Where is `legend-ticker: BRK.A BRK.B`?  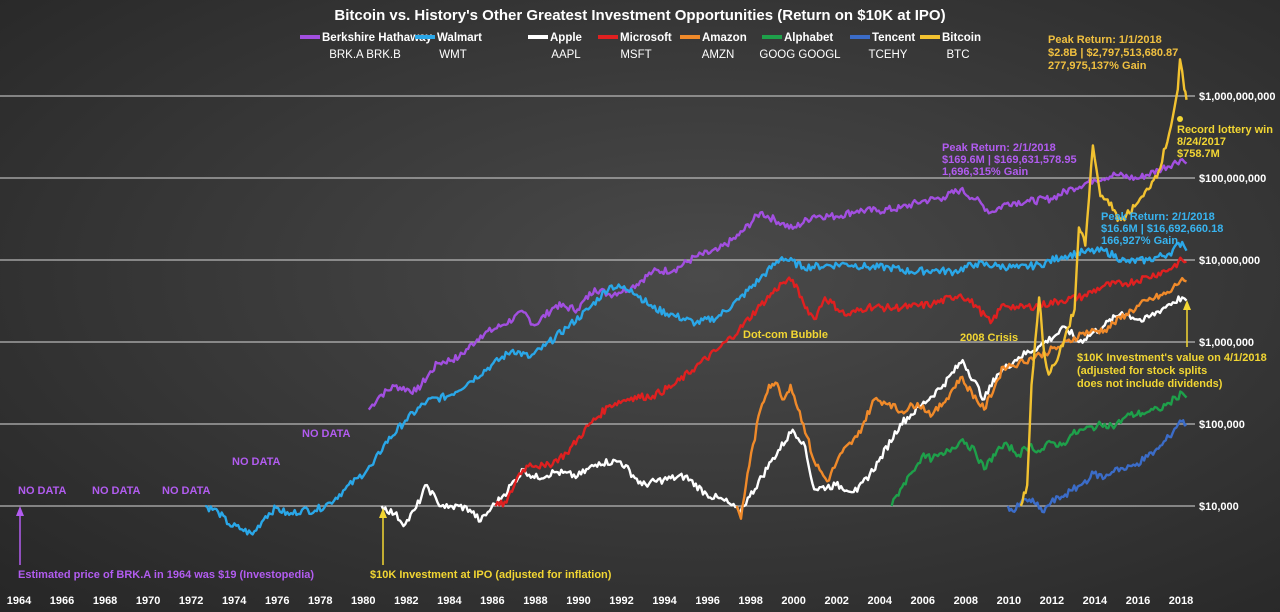
legend-ticker: BRK.A BRK.B is located at coordinates (365, 55).